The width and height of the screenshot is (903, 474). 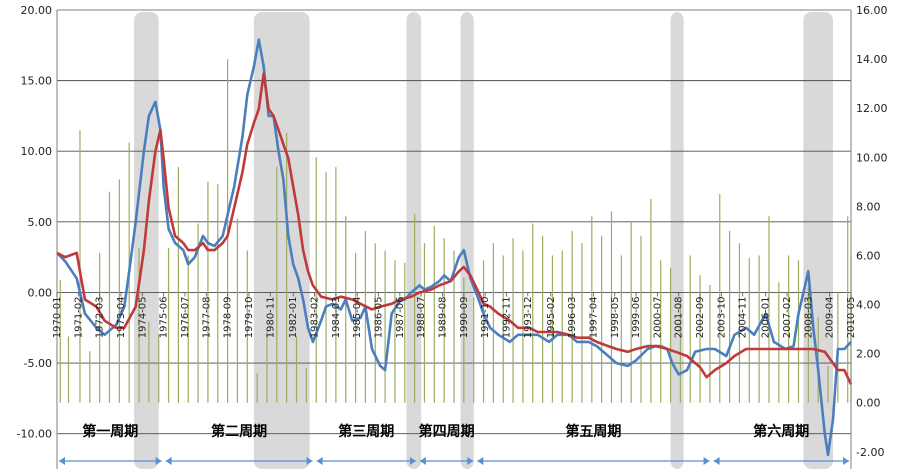 I want to click on cycle-label: 第二周期, so click(x=239, y=431).